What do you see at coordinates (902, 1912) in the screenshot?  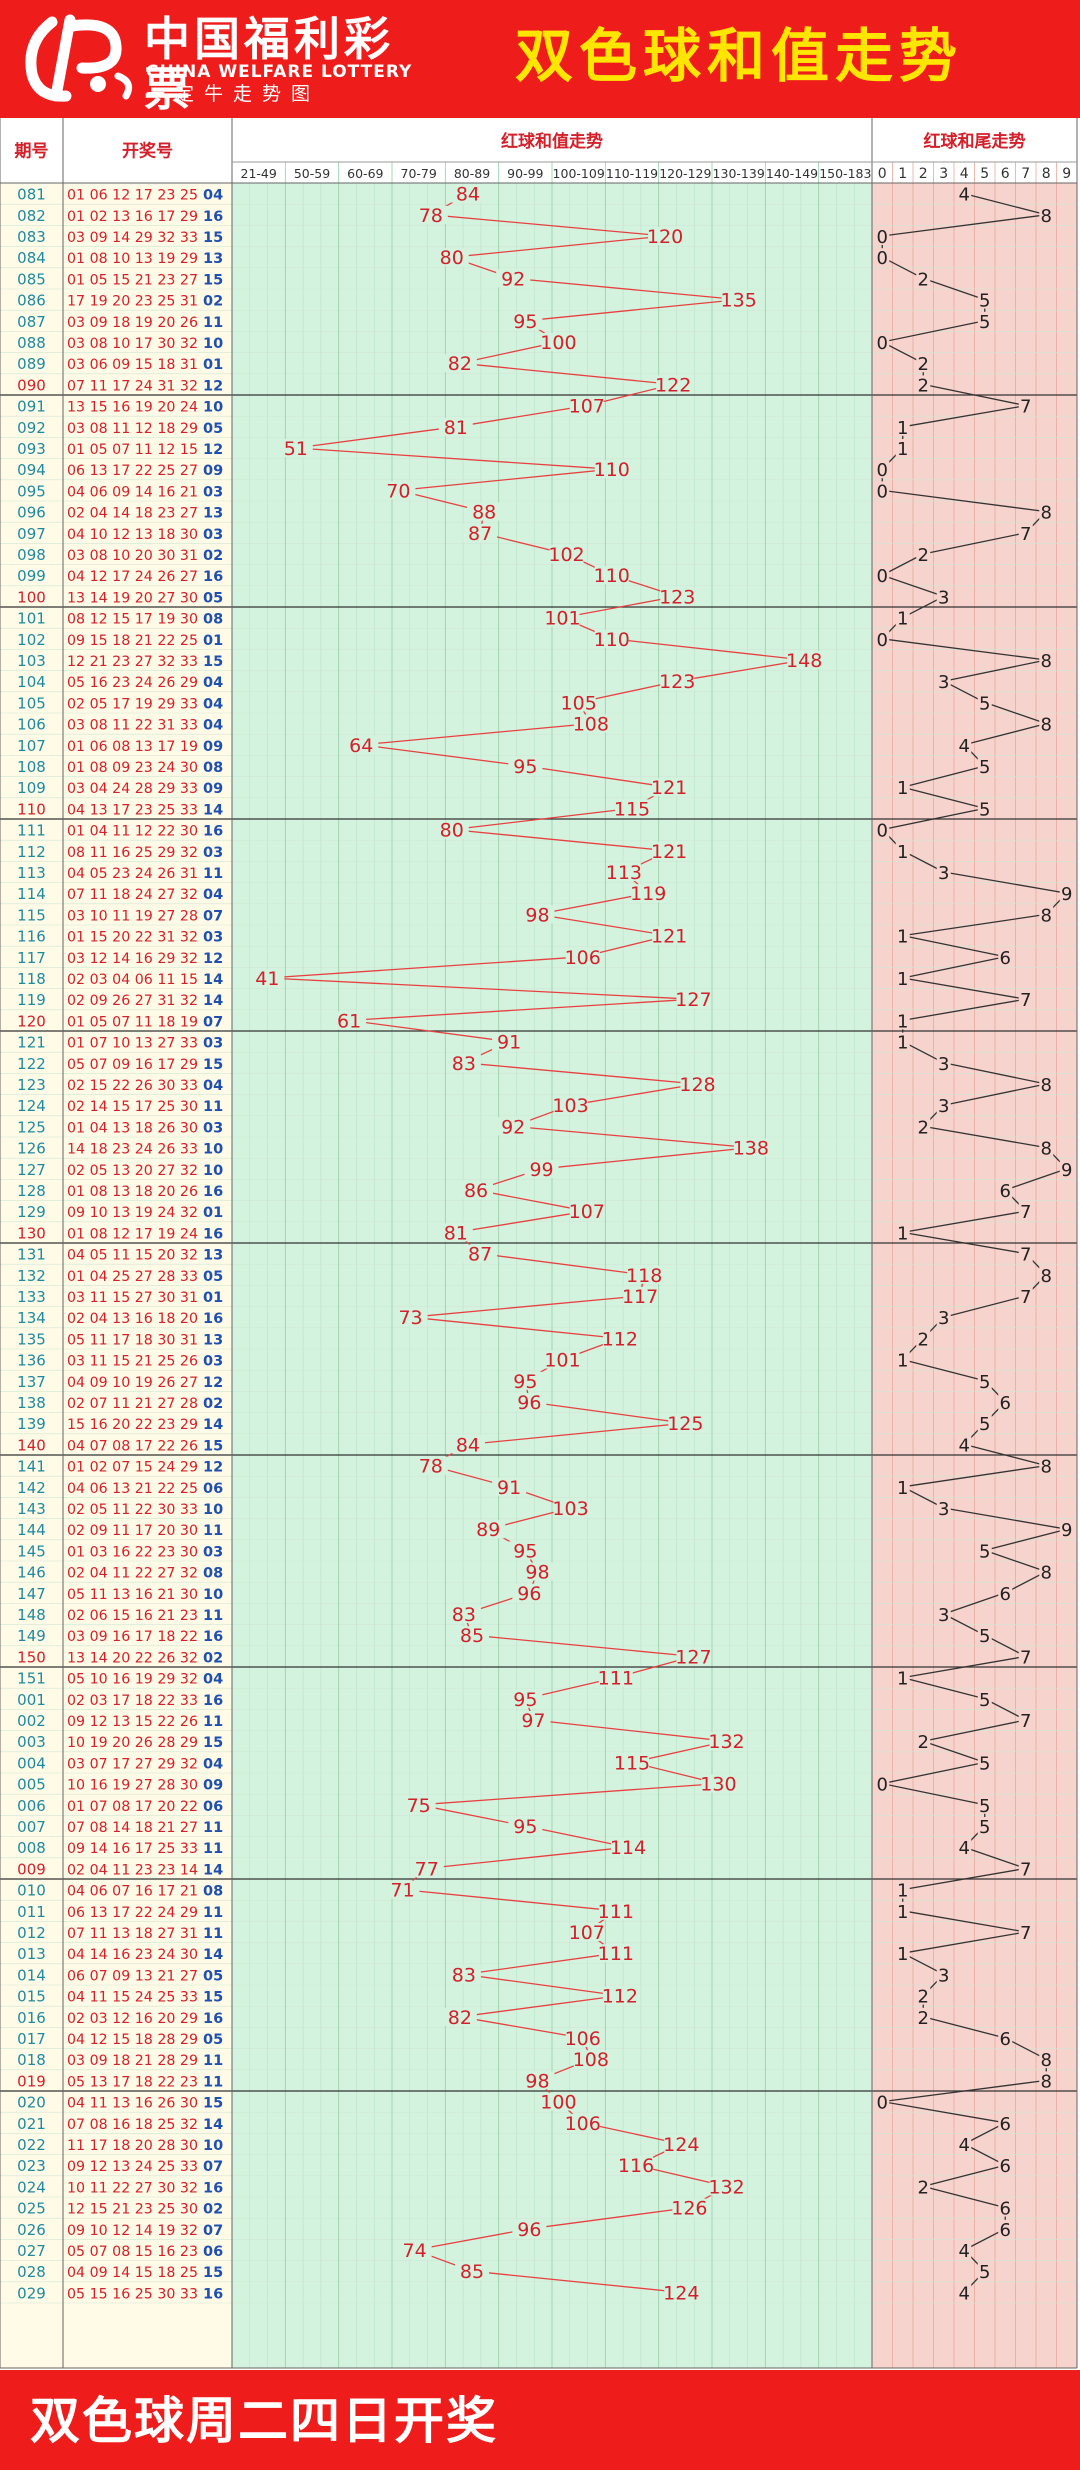 I see `tail-value: 1` at bounding box center [902, 1912].